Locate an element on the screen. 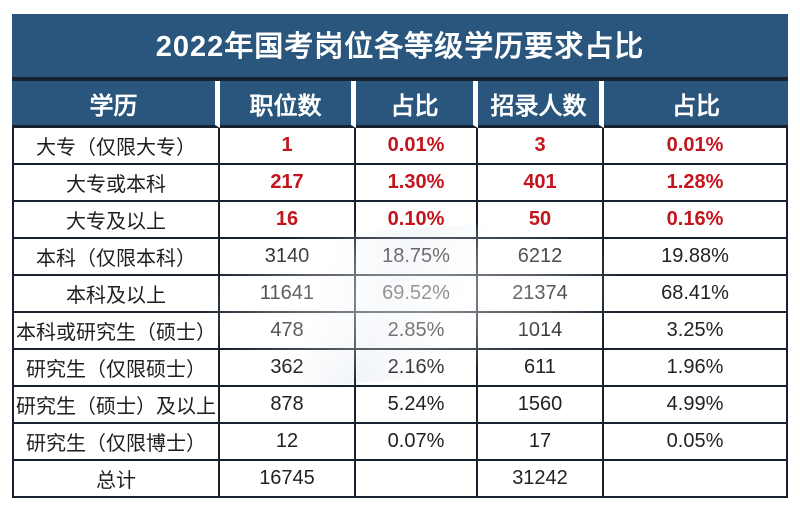  cell-positions-pct: 1.30% is located at coordinates (417, 183).